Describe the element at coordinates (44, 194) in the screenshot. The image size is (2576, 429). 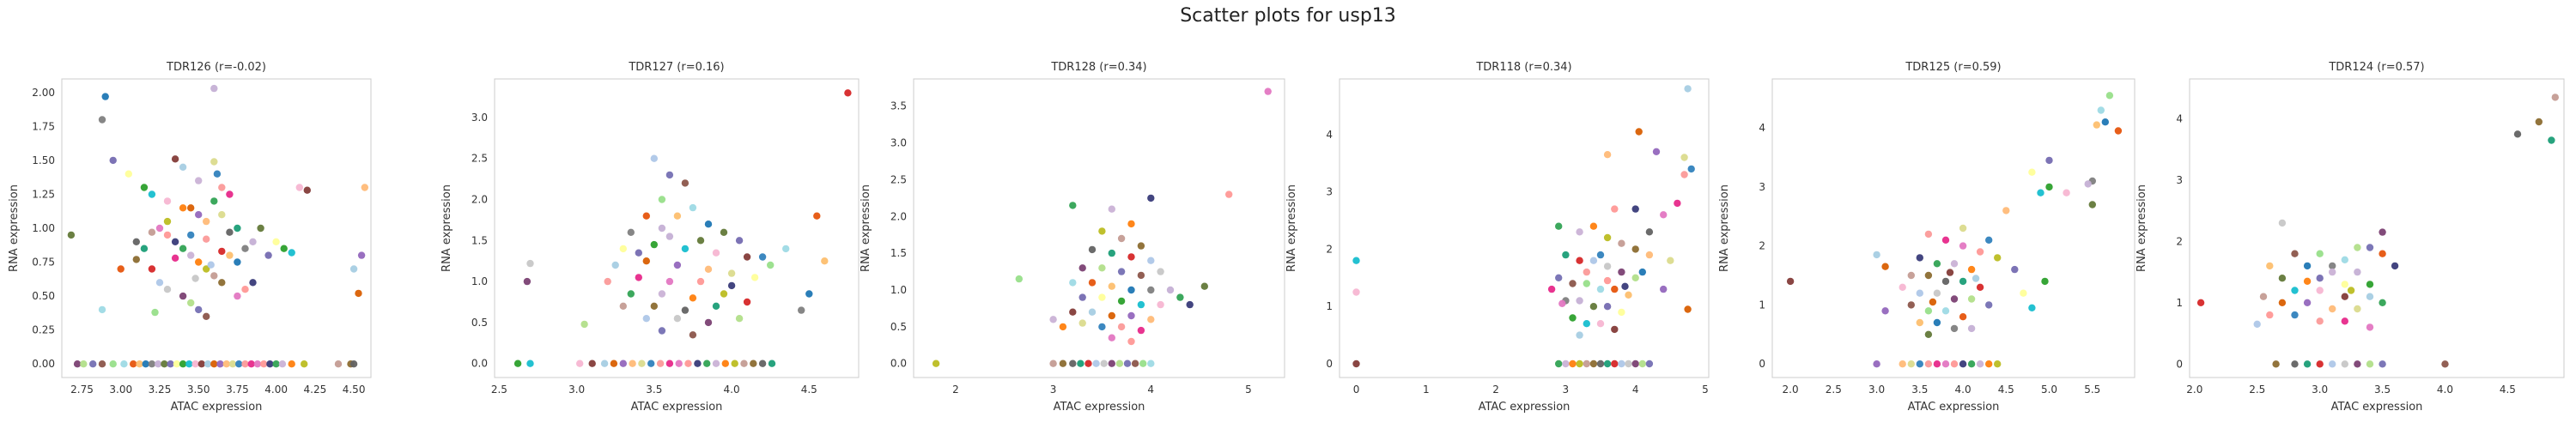
I see `y-tick-label: 1.25` at that location.